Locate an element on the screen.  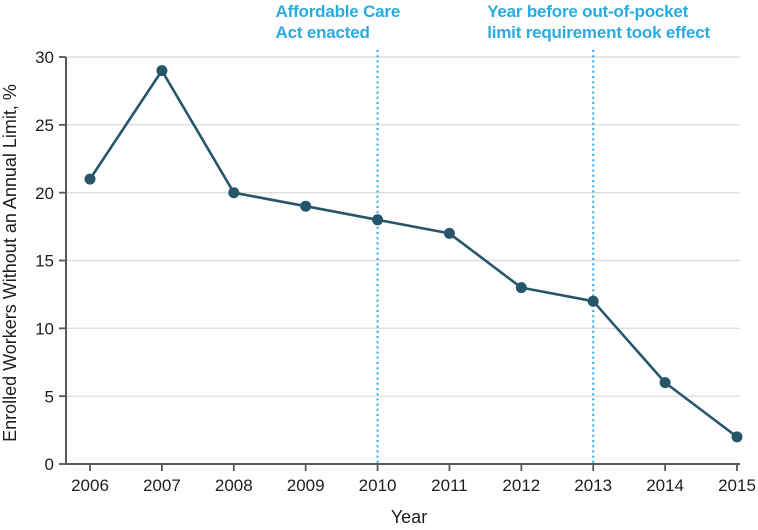
x-tick-label-2007: 2007 is located at coordinates (162, 485).